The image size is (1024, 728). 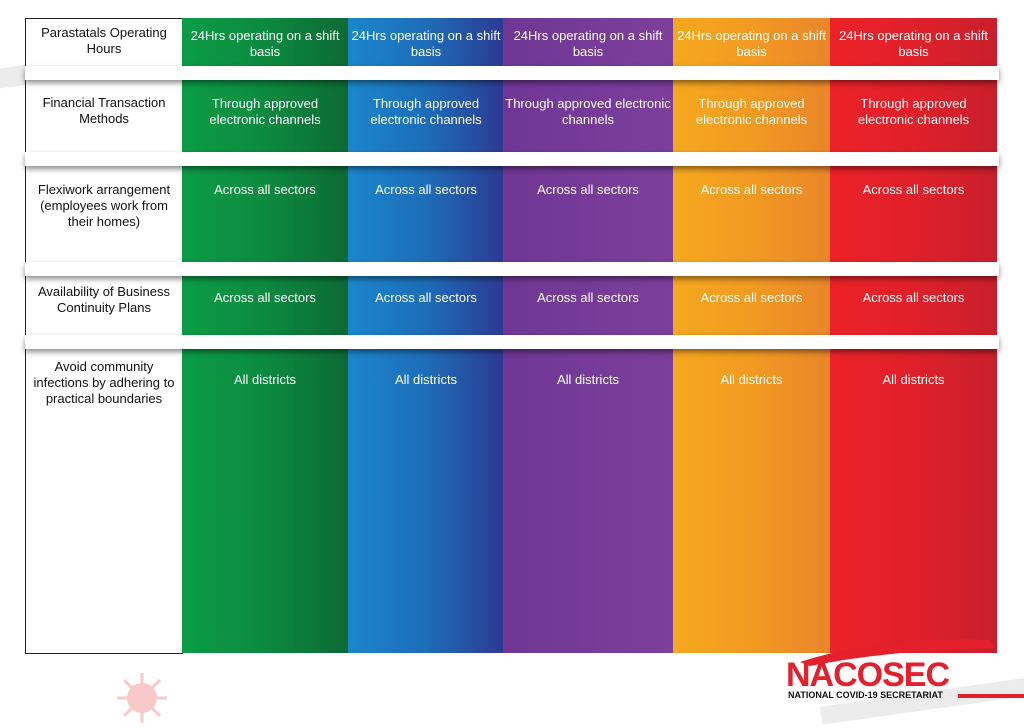 What do you see at coordinates (865, 695) in the screenshot?
I see `logo-subtitle: NATIONAL COVID-19 SECRETARIAT` at bounding box center [865, 695].